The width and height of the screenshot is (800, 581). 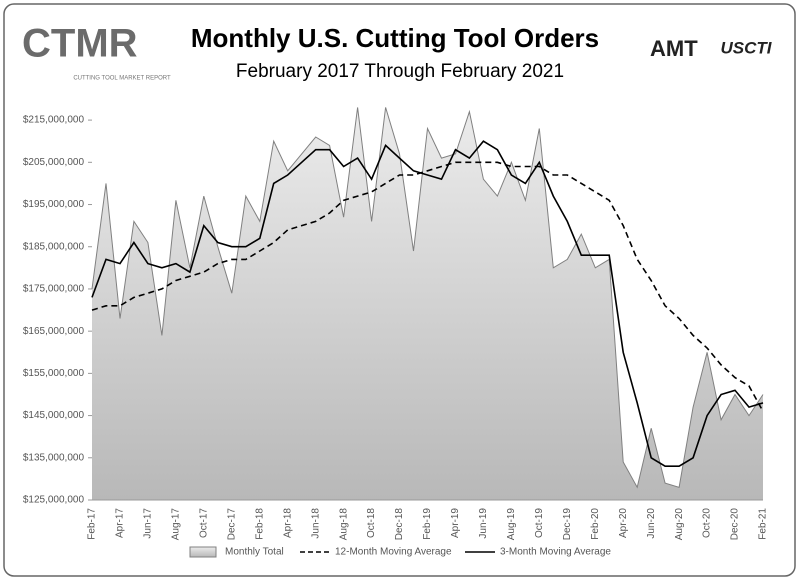 I want to click on x-tick-label: Feb-21, so click(x=763, y=524).